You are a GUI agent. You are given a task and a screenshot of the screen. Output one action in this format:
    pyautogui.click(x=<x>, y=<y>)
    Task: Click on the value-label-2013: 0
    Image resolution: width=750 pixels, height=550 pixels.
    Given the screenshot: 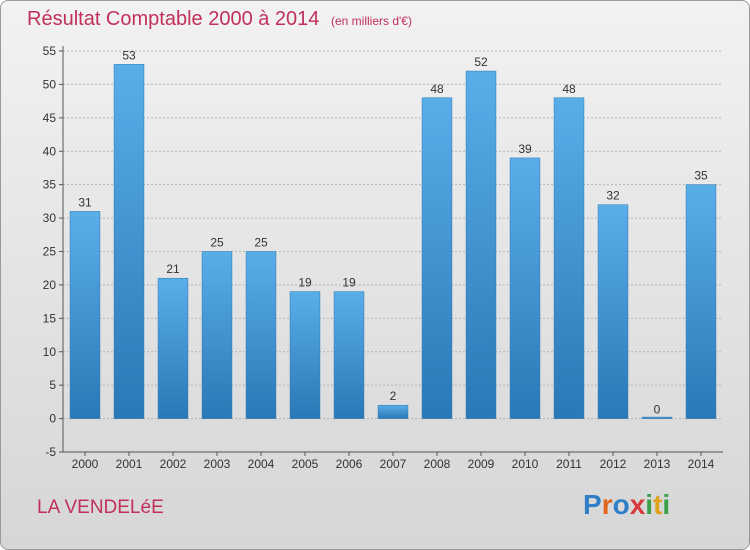 What is the action you would take?
    pyautogui.click(x=657, y=410)
    